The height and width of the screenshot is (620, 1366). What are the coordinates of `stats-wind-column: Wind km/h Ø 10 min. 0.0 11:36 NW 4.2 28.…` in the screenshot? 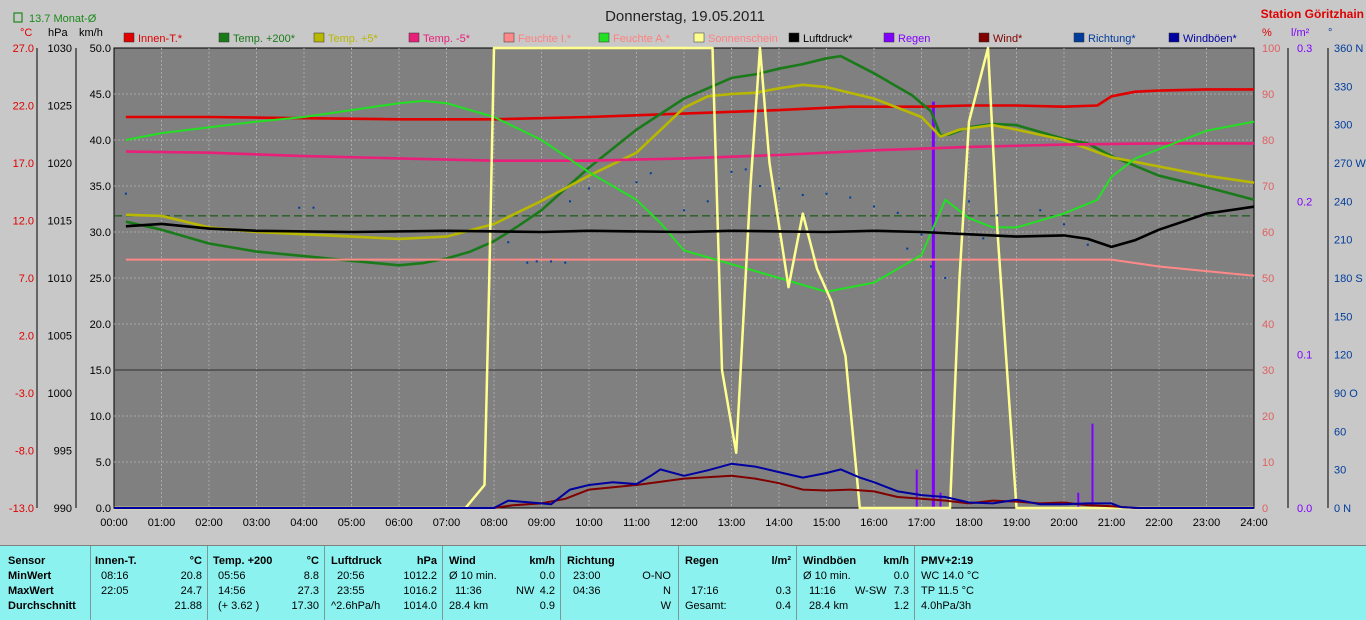 It's located at (501, 583).